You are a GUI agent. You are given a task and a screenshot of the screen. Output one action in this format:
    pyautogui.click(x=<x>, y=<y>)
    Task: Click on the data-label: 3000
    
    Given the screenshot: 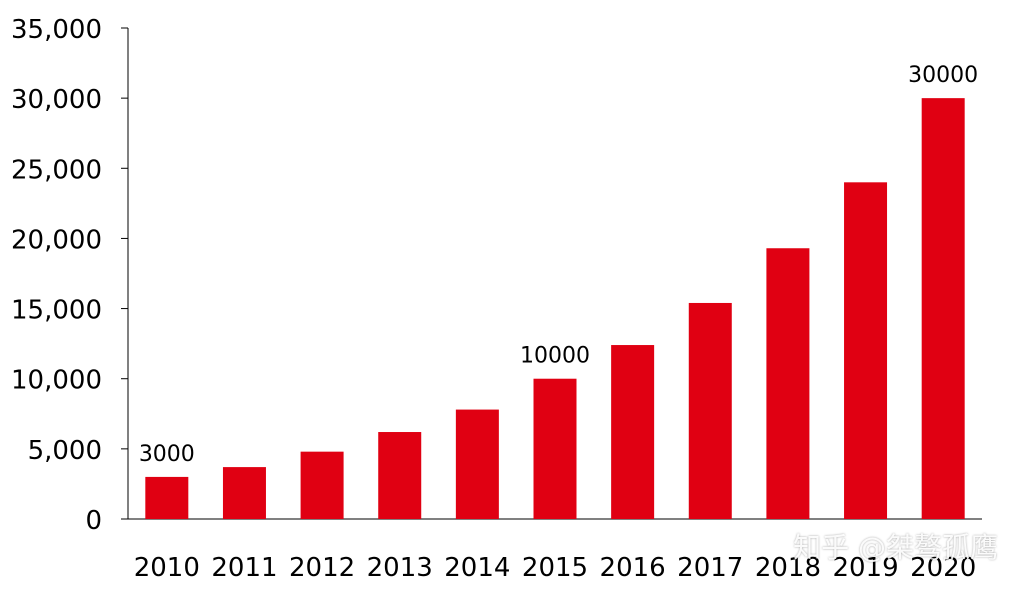 What is the action you would take?
    pyautogui.click(x=167, y=454)
    